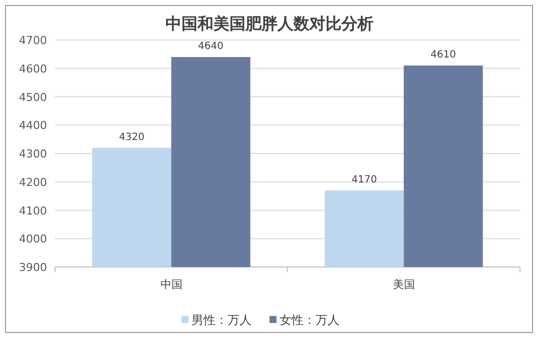  I want to click on x-tick-label: 中国, so click(171, 284).